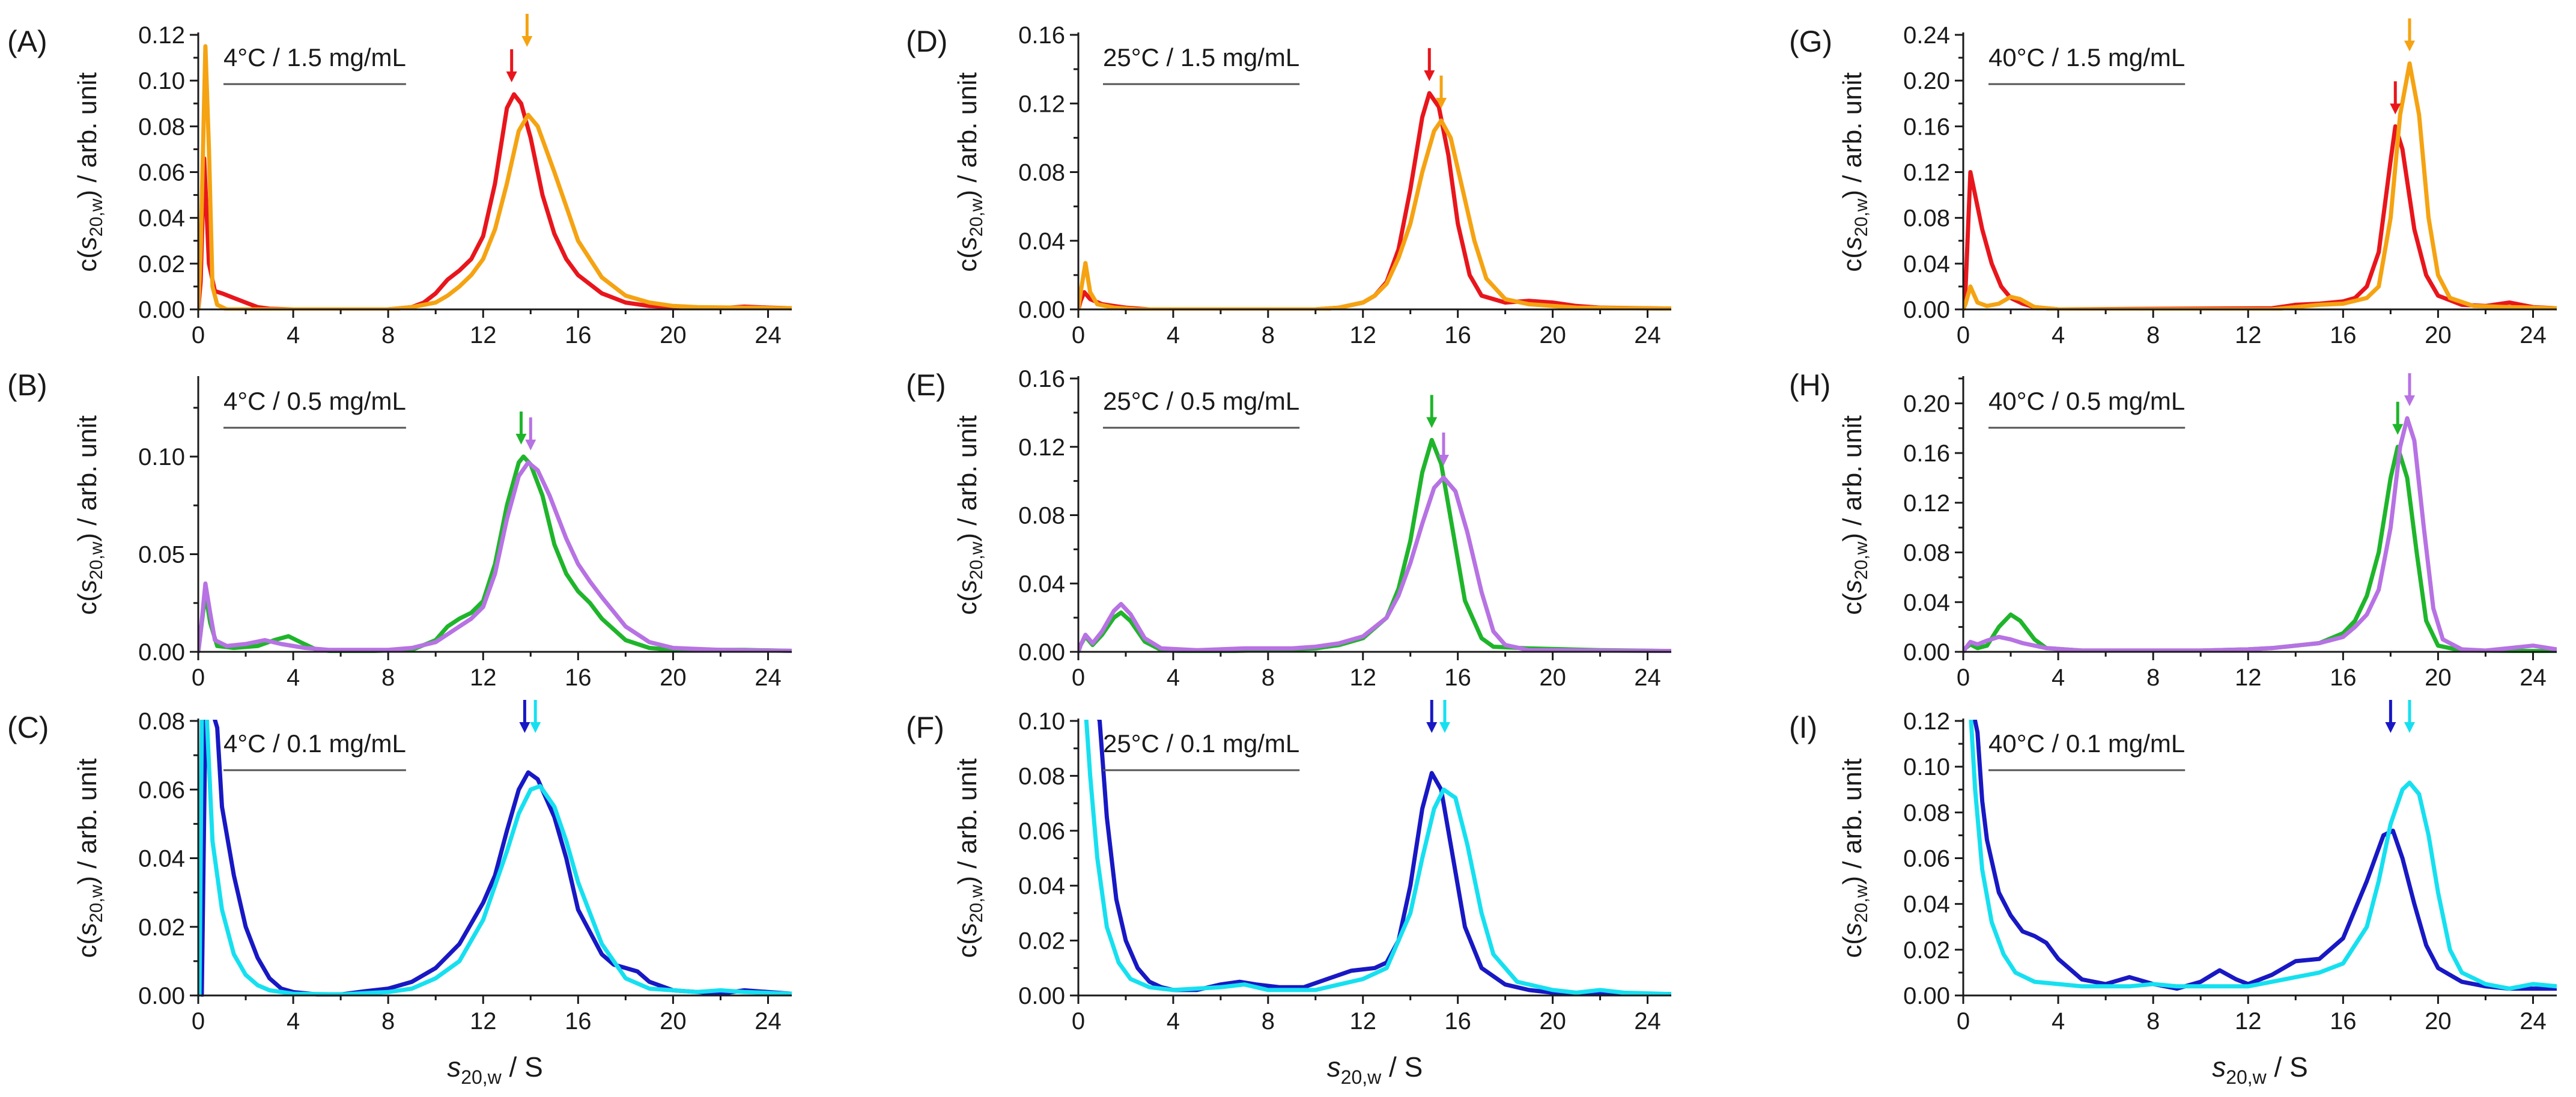 This screenshot has height=1097, width=2576. I want to click on panel-label: (F), so click(925, 727).